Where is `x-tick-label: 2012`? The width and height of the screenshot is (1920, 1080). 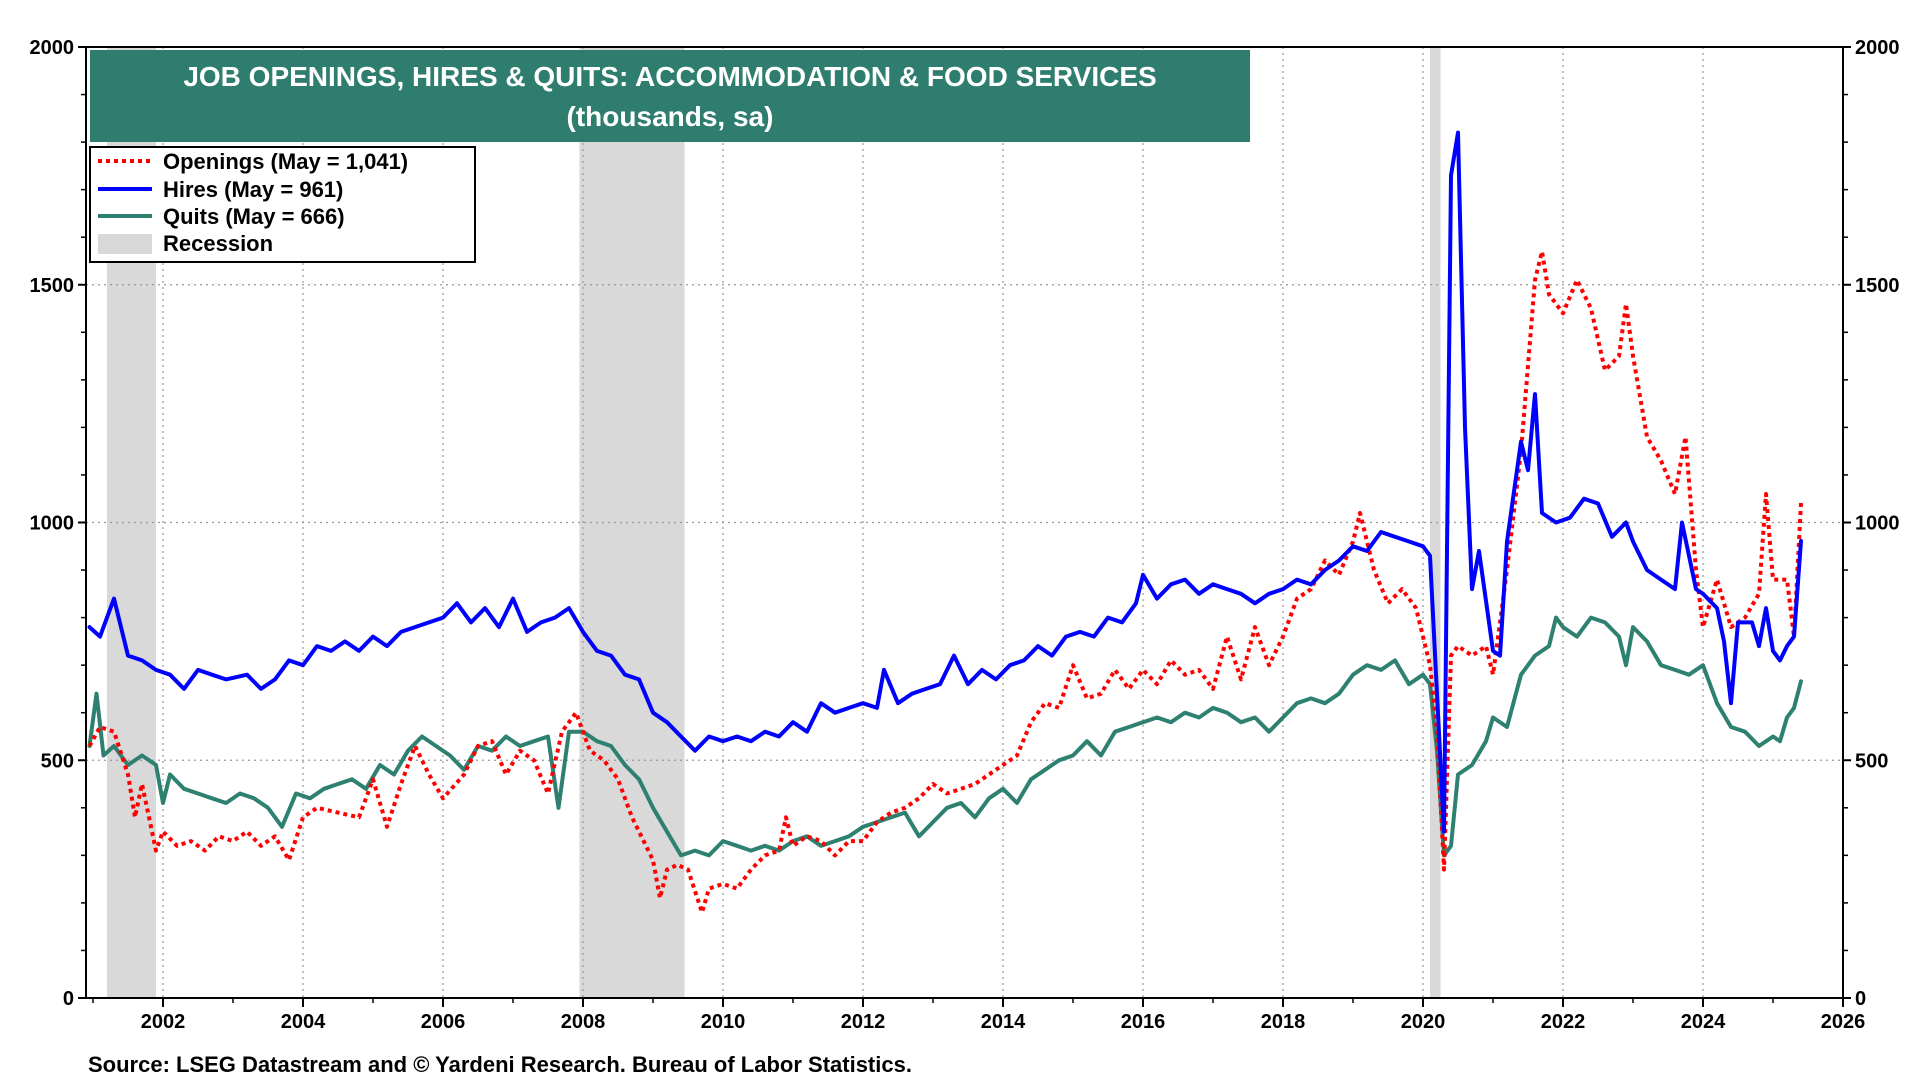 x-tick-label: 2012 is located at coordinates (863, 1022).